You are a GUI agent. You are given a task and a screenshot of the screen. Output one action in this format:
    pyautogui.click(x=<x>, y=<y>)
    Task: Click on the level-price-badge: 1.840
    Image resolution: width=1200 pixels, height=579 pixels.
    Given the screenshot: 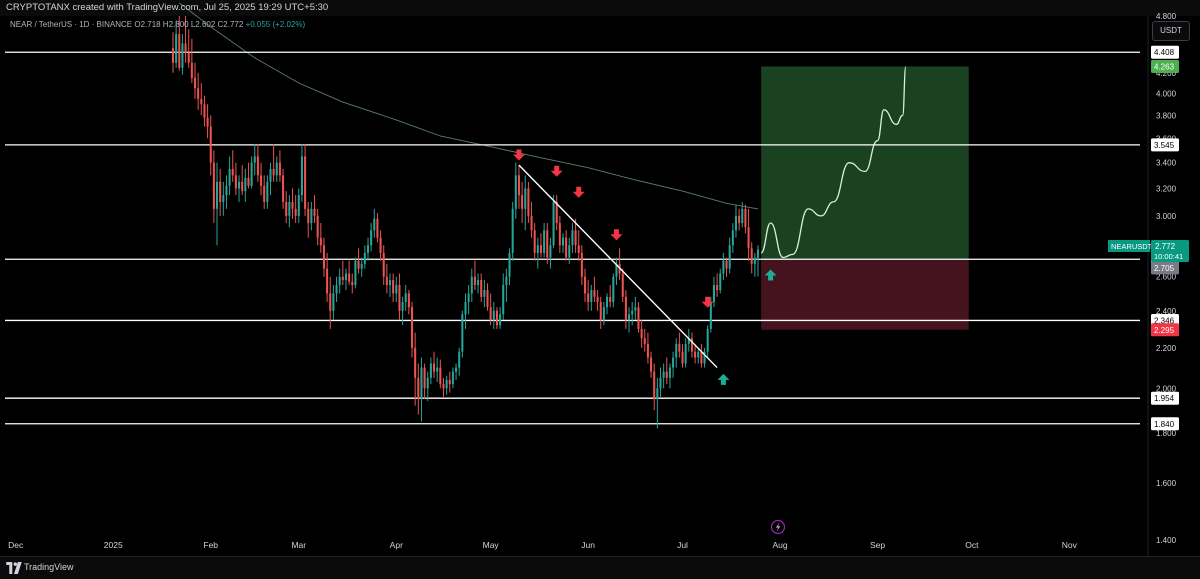 What is the action you would take?
    pyautogui.click(x=1165, y=424)
    